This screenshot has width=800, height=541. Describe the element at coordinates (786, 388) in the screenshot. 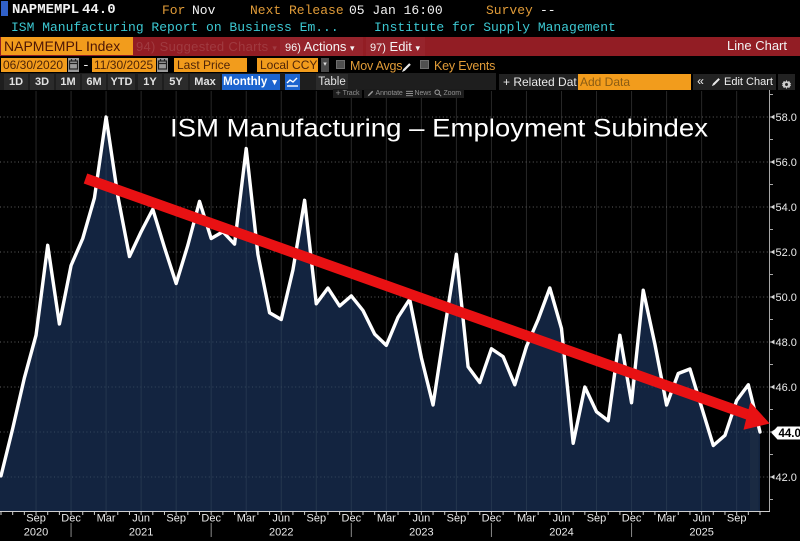

I see `svg-text: 46.0` at that location.